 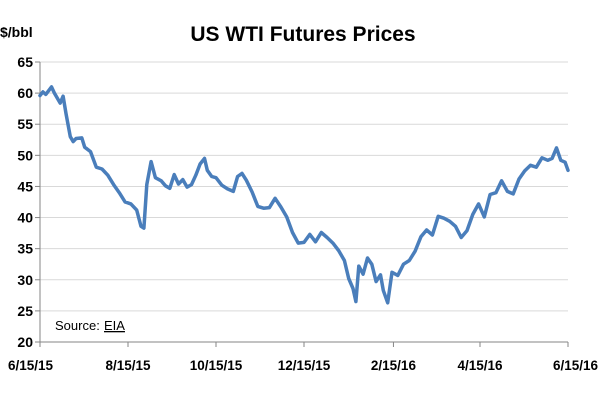 What do you see at coordinates (31, 365) in the screenshot?
I see `x-tick-label: 6/15/15` at bounding box center [31, 365].